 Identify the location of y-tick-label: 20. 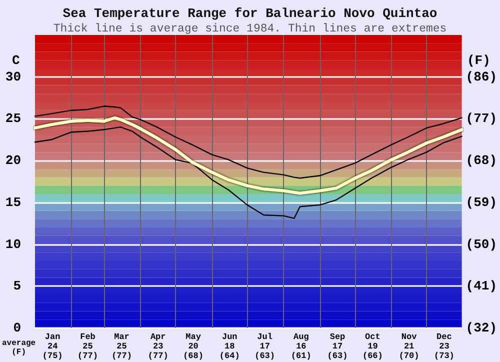
(13, 160).